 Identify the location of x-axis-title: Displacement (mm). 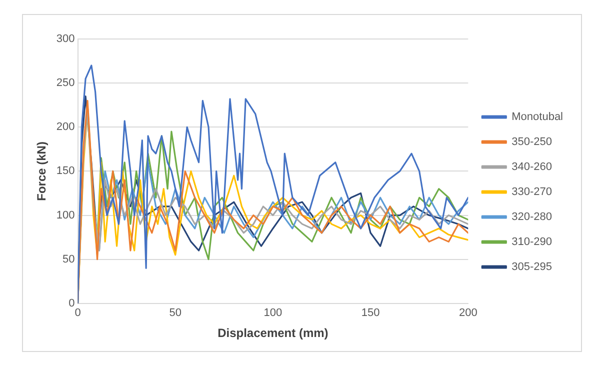
(273, 333).